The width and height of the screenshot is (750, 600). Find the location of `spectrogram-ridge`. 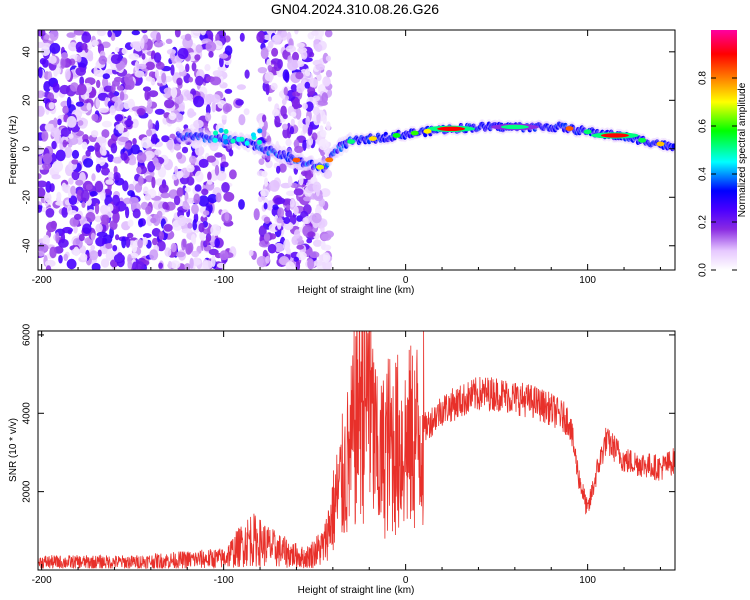

spectrogram-ridge is located at coordinates (425, 148).